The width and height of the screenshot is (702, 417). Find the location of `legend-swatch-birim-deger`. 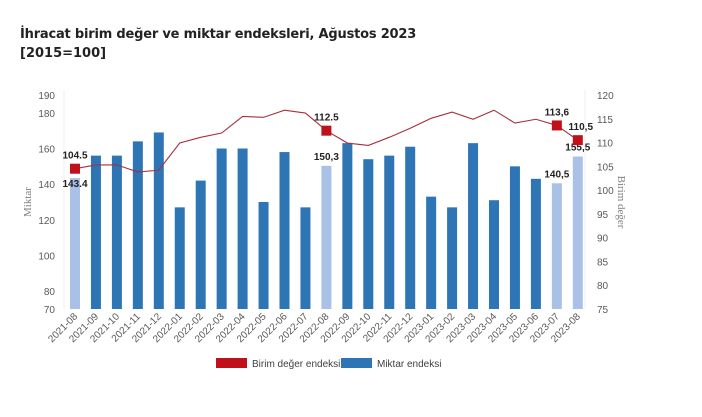

legend-swatch-birim-deger is located at coordinates (231, 363).